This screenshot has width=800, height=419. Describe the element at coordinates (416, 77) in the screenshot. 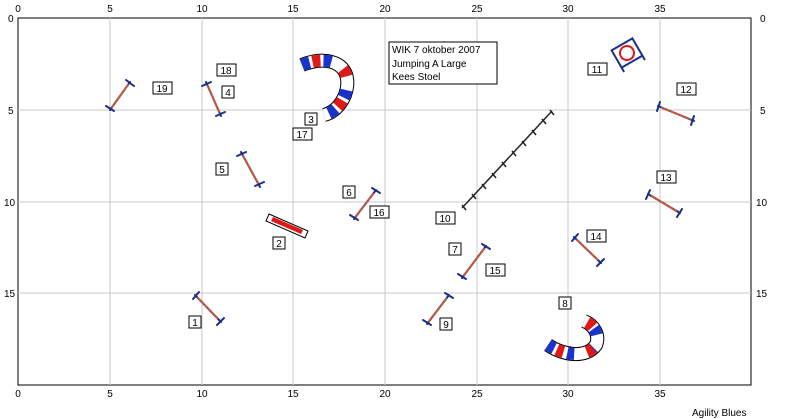

I see `course-info-line: Kees Stoel` at that location.